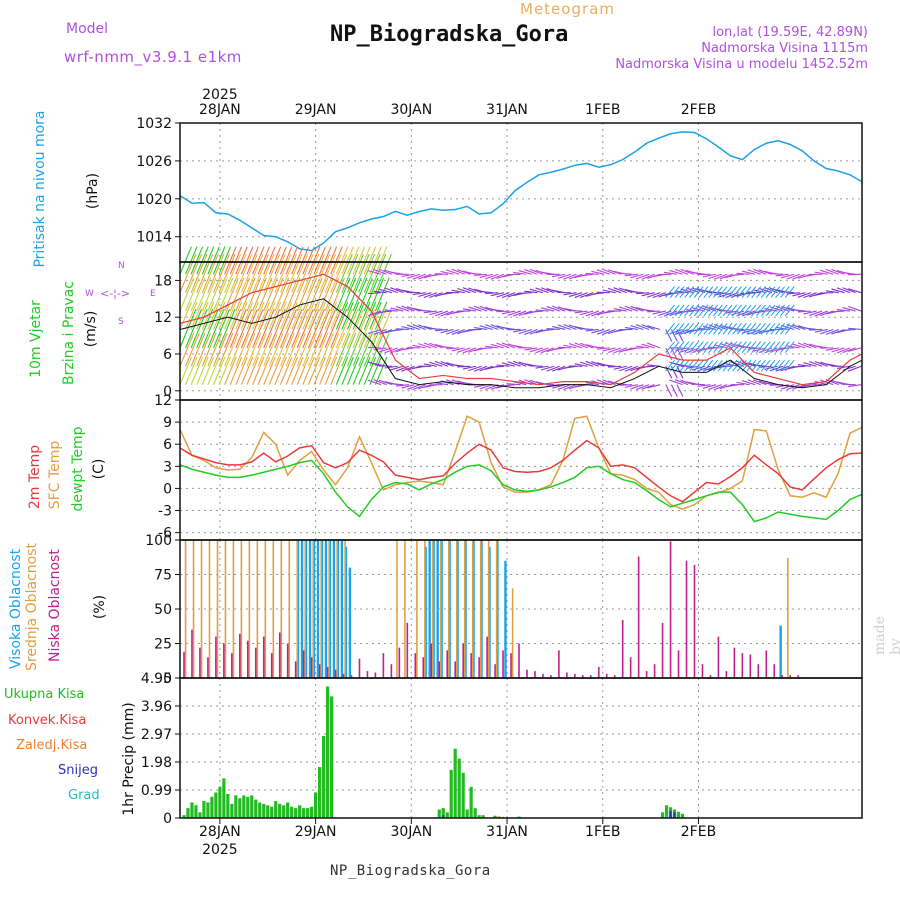  Describe the element at coordinates (167, 679) in the screenshot. I see `ytick-label-3-0: 0` at that location.